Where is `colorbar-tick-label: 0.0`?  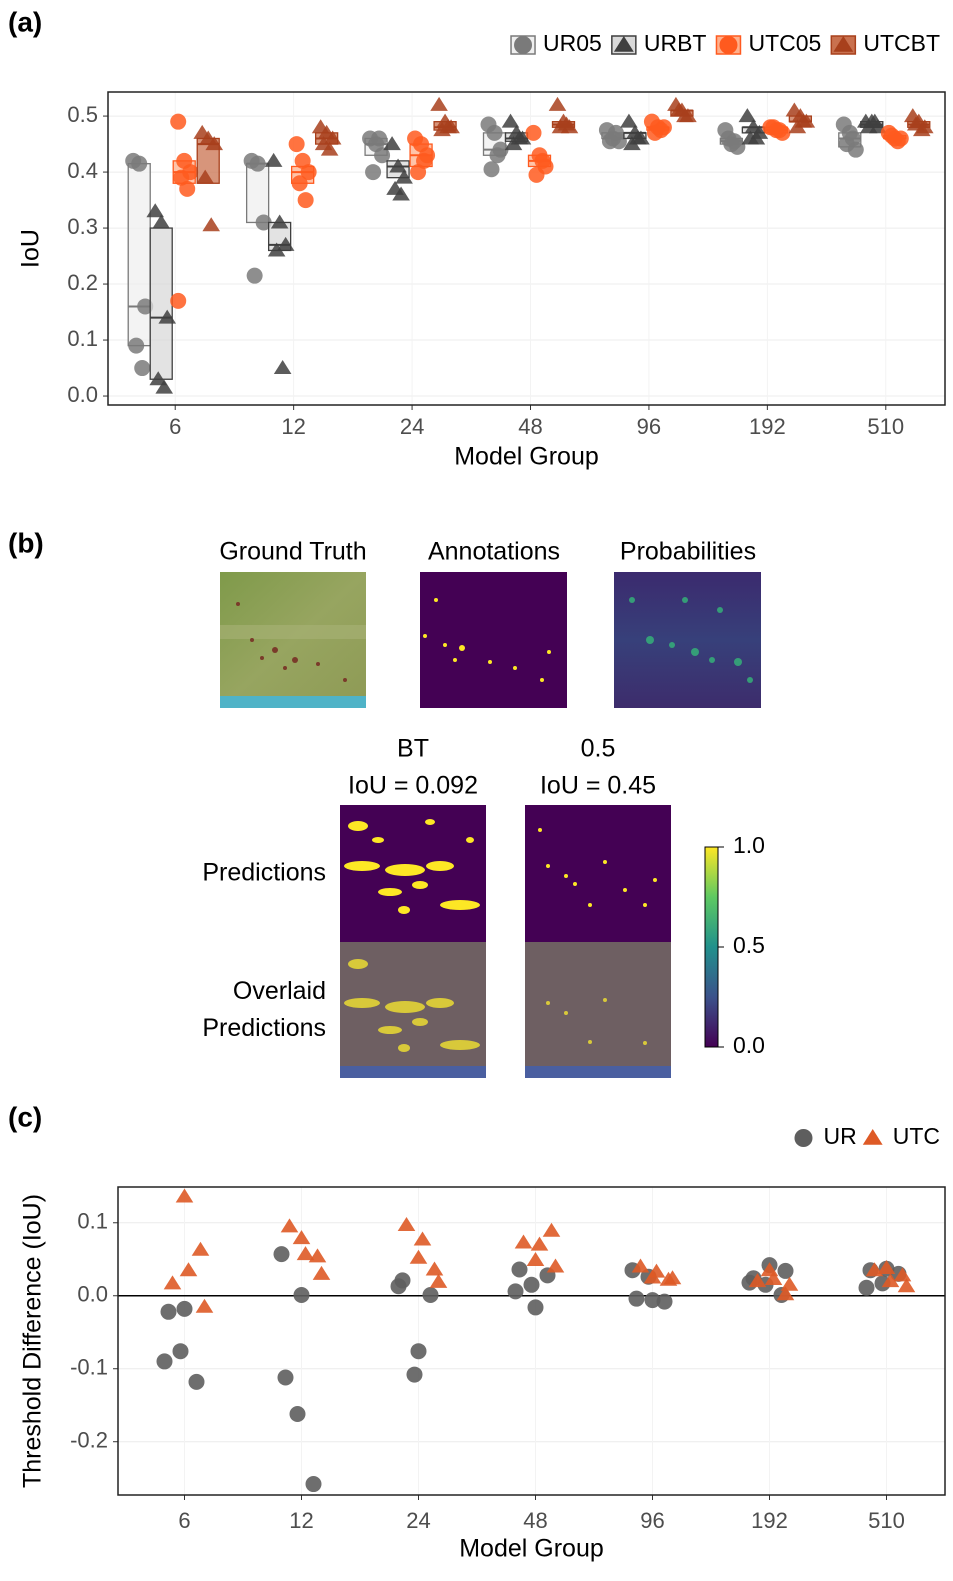 colorbar-tick-label: 0.0 is located at coordinates (749, 1045).